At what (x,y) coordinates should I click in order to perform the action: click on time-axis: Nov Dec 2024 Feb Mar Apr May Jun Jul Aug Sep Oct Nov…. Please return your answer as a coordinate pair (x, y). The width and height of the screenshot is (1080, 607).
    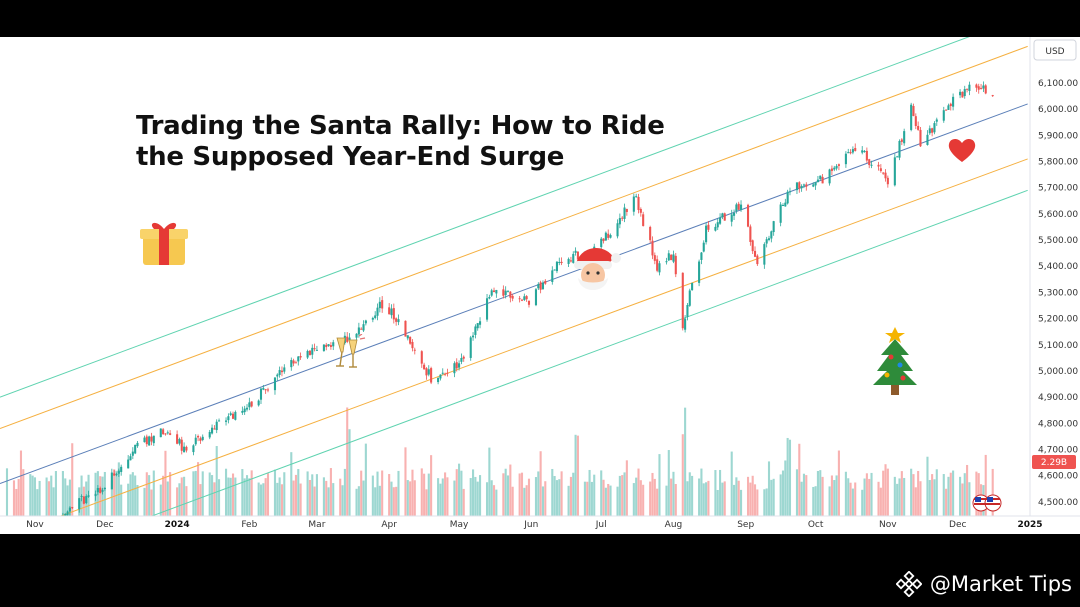
    Looking at the image, I should click on (540, 524).